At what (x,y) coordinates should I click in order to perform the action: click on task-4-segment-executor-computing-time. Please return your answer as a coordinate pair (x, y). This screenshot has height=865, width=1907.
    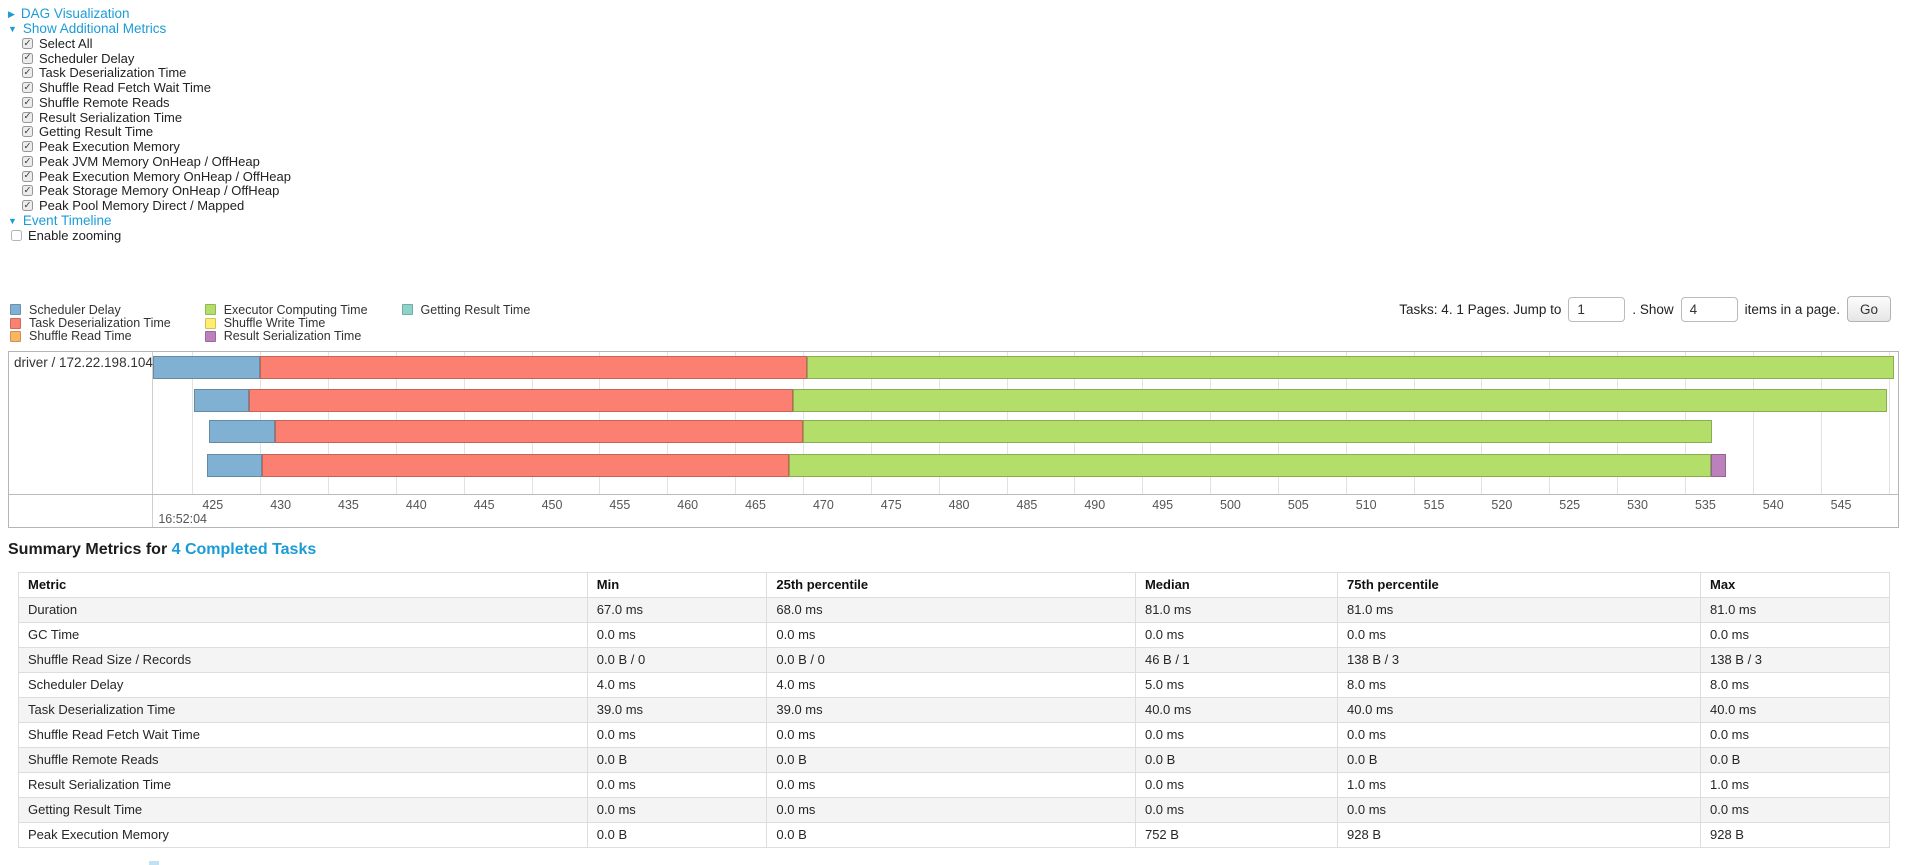
    Looking at the image, I should click on (1250, 465).